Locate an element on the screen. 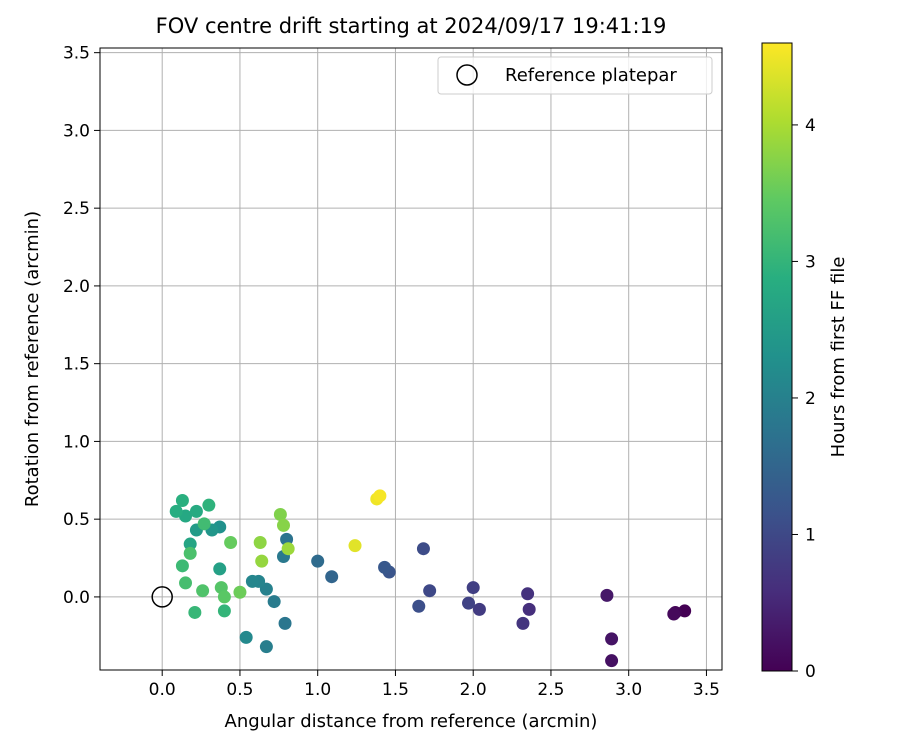  legend-marker is located at coordinates (467, 75).